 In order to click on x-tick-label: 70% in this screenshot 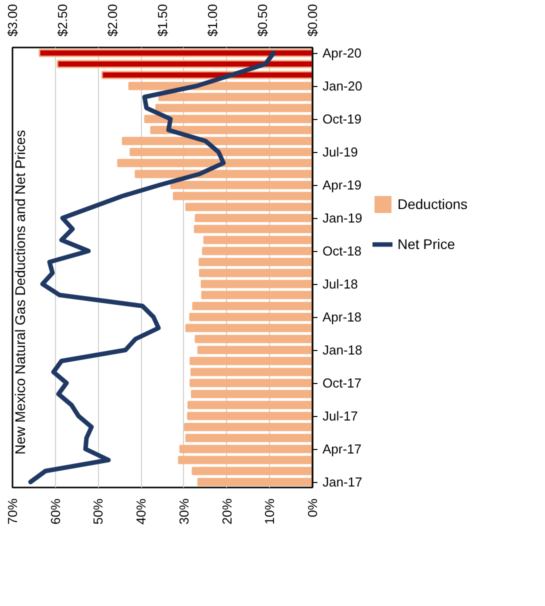, I will do `click(12, 511)`.